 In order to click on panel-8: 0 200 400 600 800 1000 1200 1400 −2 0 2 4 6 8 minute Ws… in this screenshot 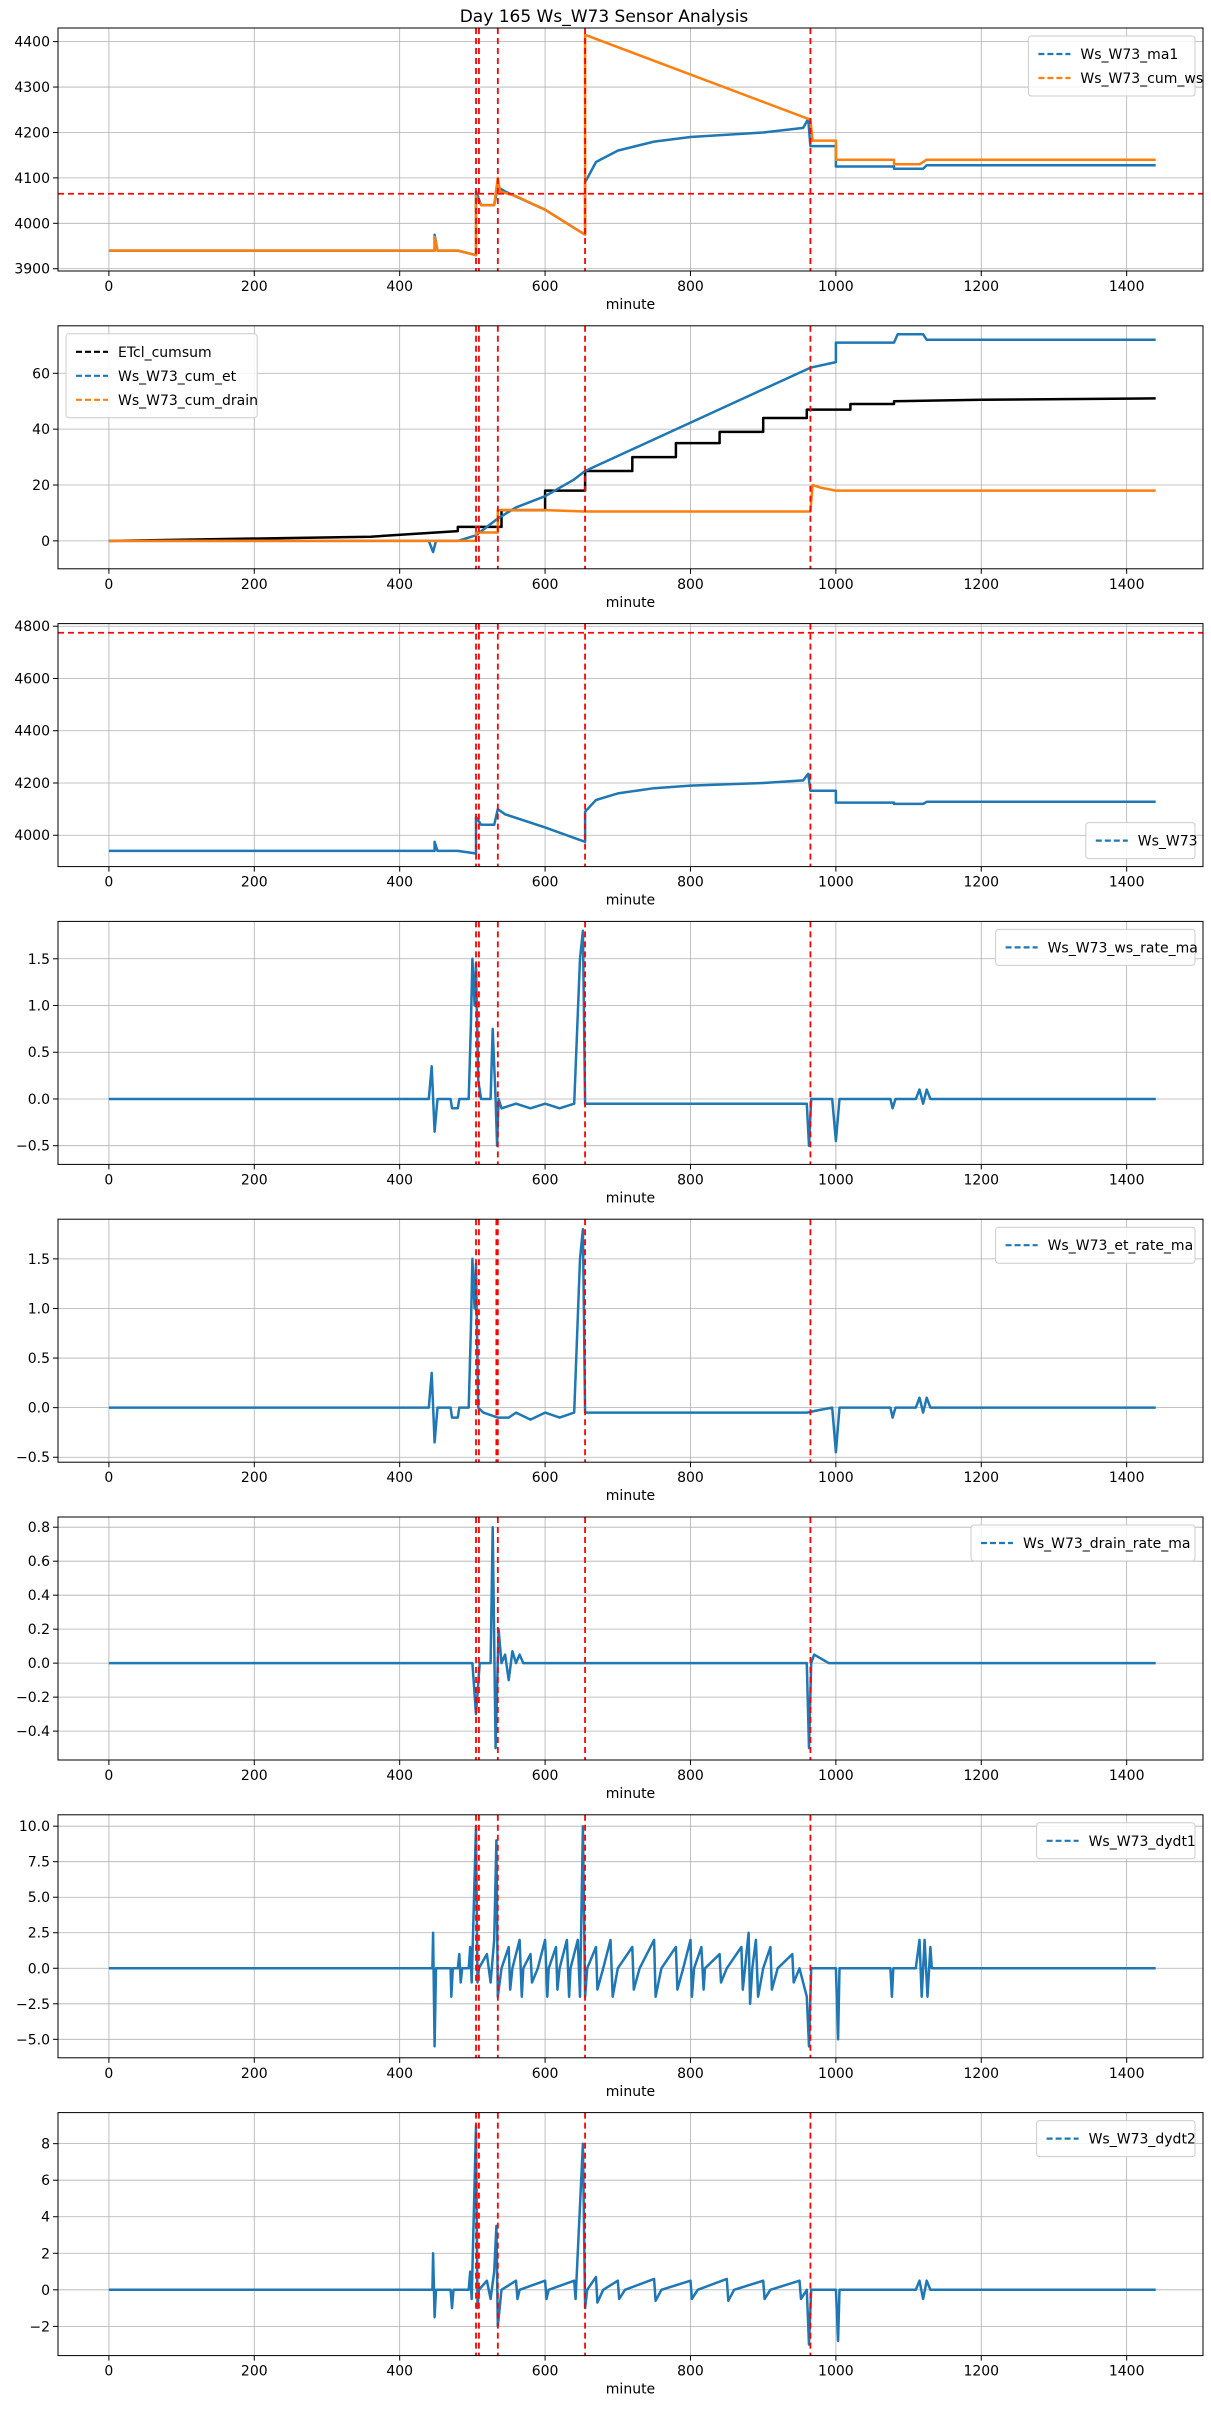, I will do `click(616, 2255)`.